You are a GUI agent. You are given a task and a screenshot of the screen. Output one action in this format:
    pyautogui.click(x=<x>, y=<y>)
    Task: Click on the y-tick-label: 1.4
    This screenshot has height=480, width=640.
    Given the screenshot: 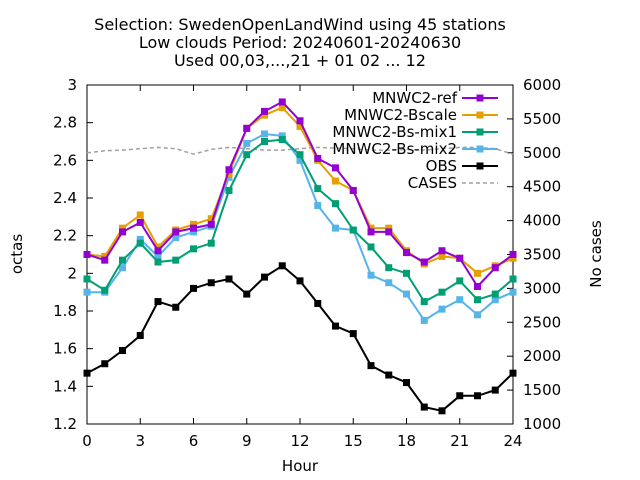 What is the action you would take?
    pyautogui.click(x=65, y=386)
    